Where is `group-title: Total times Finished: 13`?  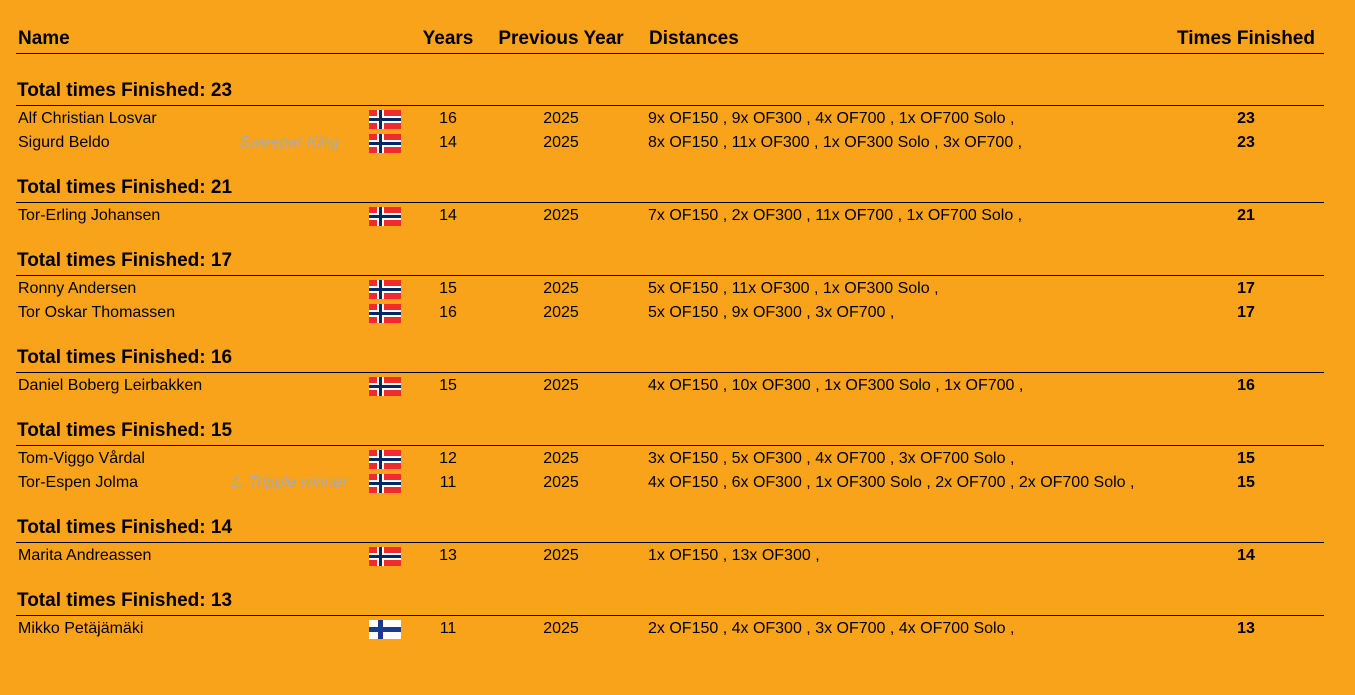
group-title: Total times Finished: 13 is located at coordinates (125, 600).